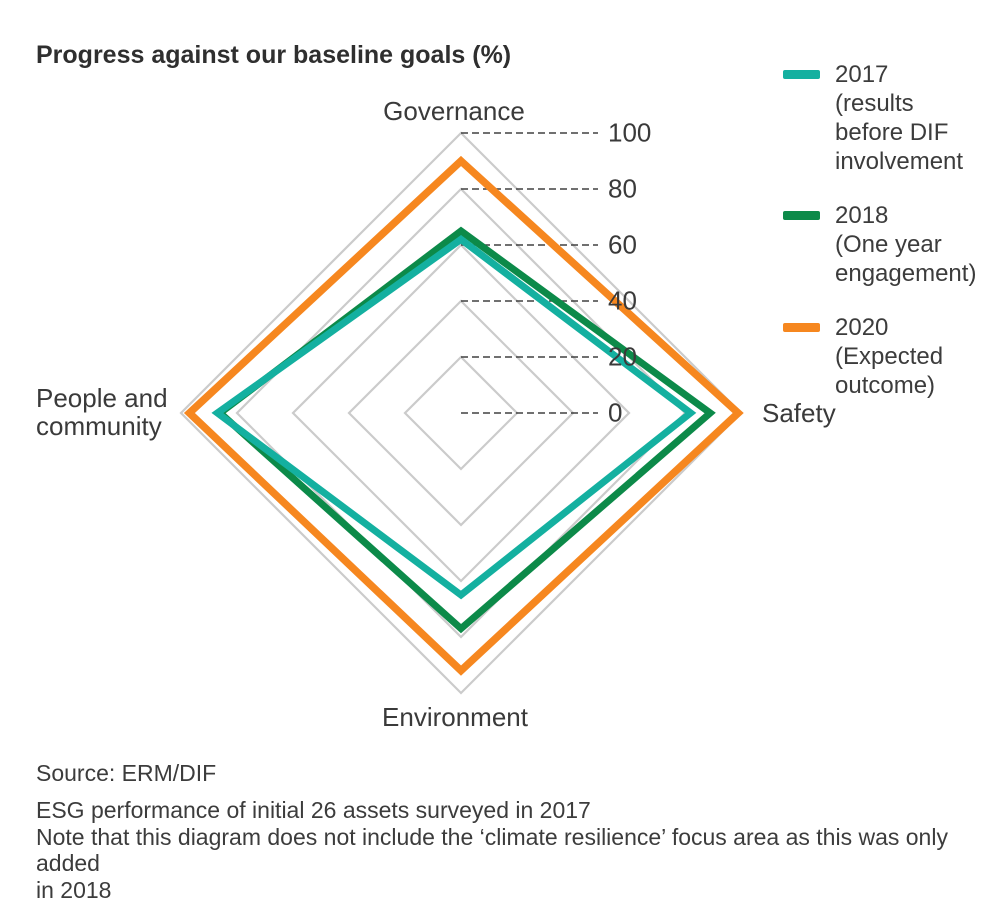  Describe the element at coordinates (906, 244) in the screenshot. I see `legend-label-2018: 2018 (One year engagement)` at that location.